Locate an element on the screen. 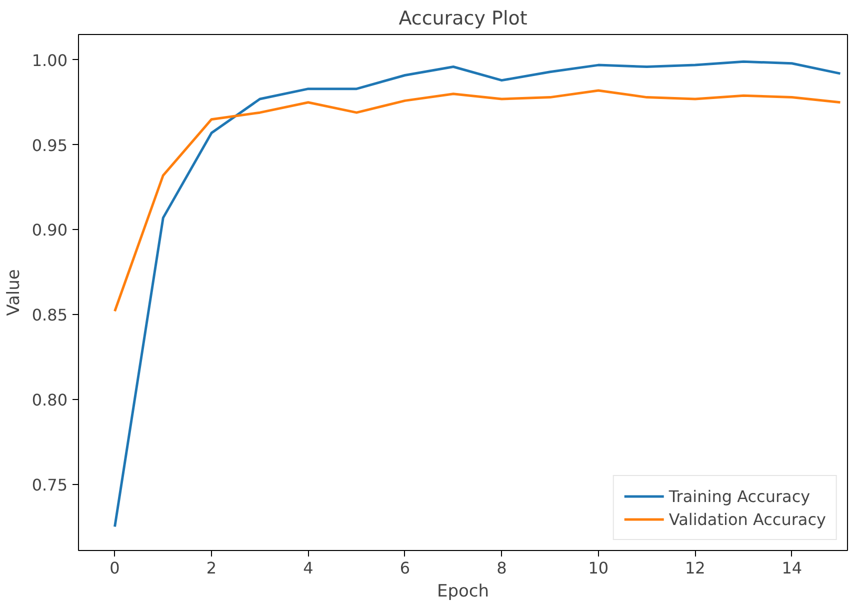  x-tick-label: 2 is located at coordinates (211, 568).